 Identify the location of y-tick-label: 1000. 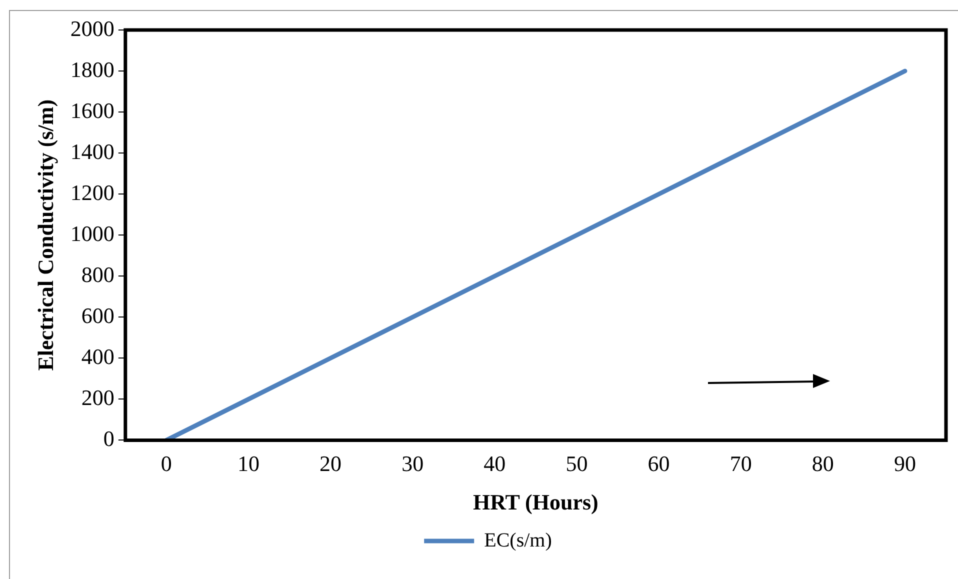
(92, 233).